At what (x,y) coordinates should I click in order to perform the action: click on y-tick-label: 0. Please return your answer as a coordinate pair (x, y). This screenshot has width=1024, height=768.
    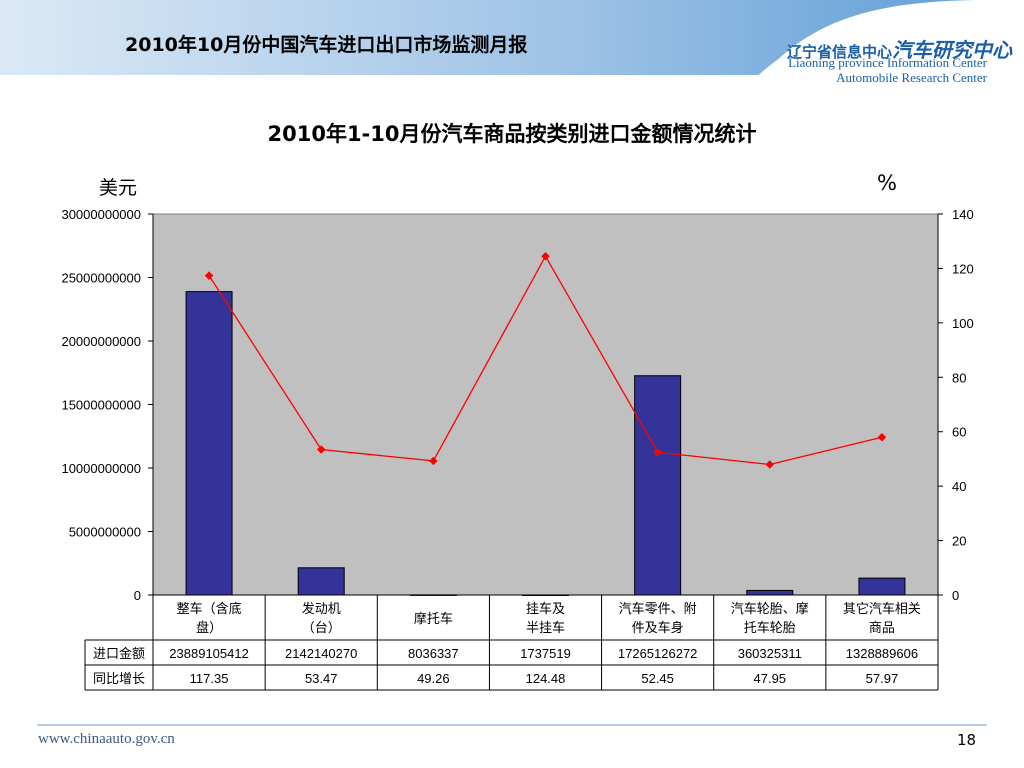
    Looking at the image, I should click on (137, 595).